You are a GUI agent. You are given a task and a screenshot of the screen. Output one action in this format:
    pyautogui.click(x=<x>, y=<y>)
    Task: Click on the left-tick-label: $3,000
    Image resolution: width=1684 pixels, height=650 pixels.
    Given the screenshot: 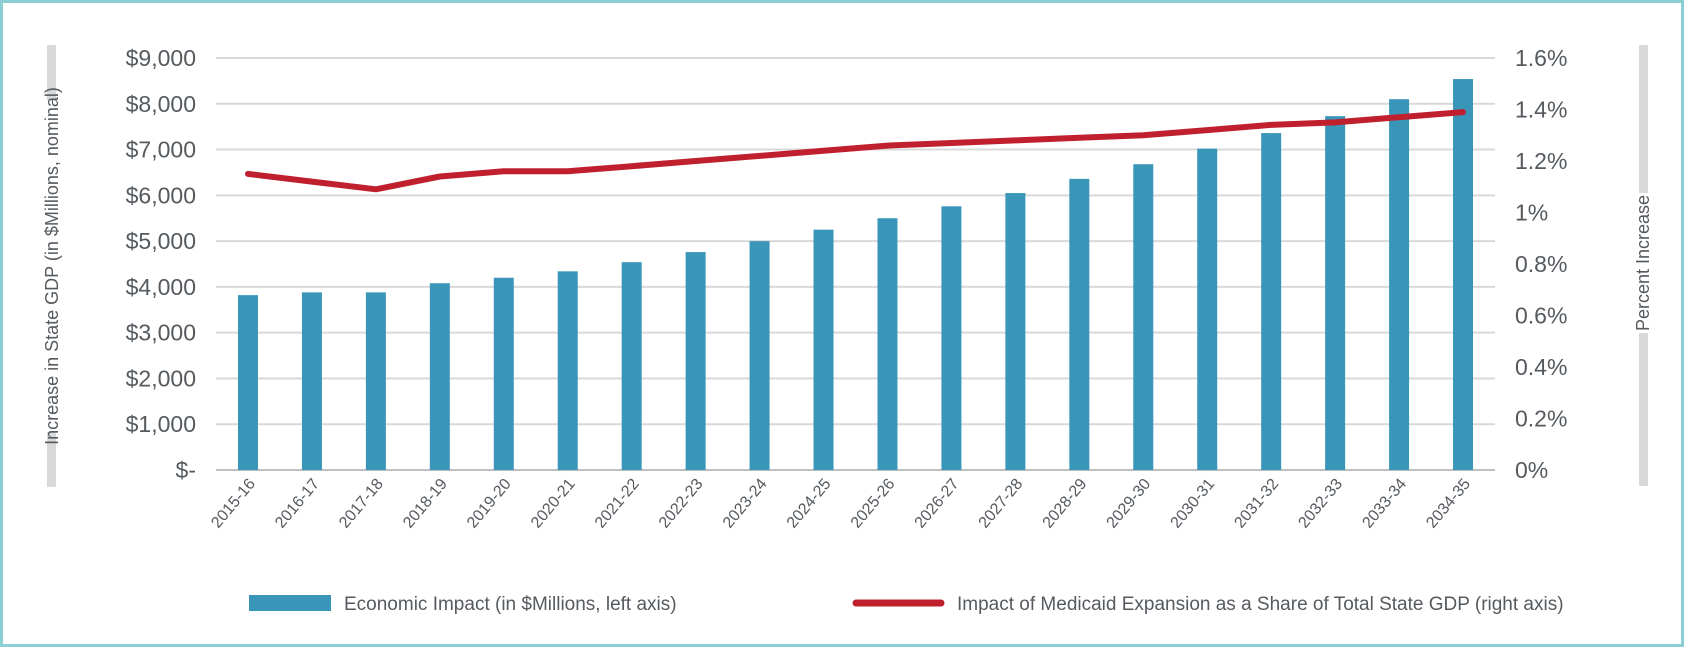 What is the action you would take?
    pyautogui.click(x=161, y=333)
    